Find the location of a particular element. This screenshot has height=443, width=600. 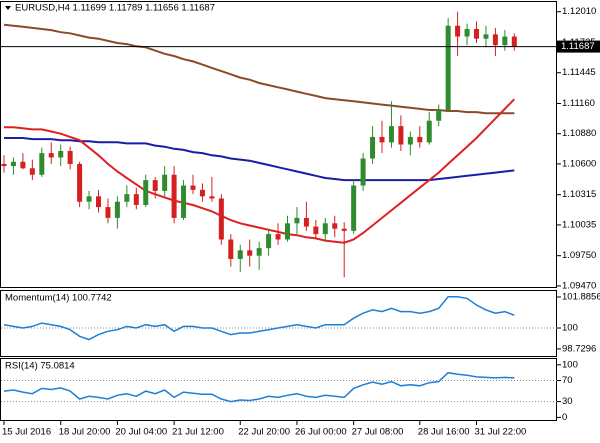

last-price-label: 1.11687 is located at coordinates (578, 46).